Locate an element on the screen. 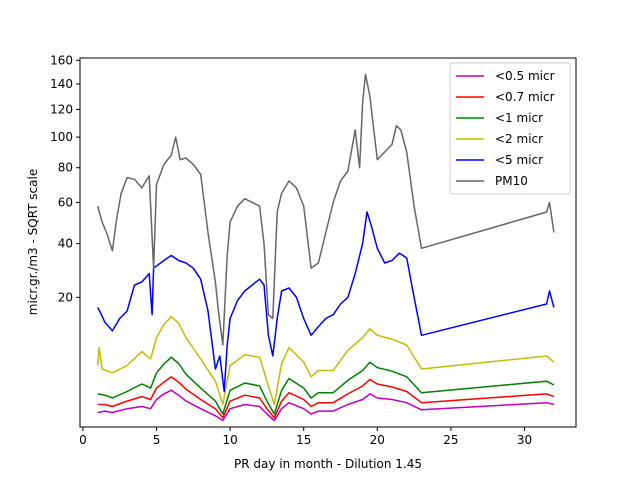 This screenshot has width=640, height=480. x-axis-label: PR day in month - Dilution 1.45 is located at coordinates (328, 464).